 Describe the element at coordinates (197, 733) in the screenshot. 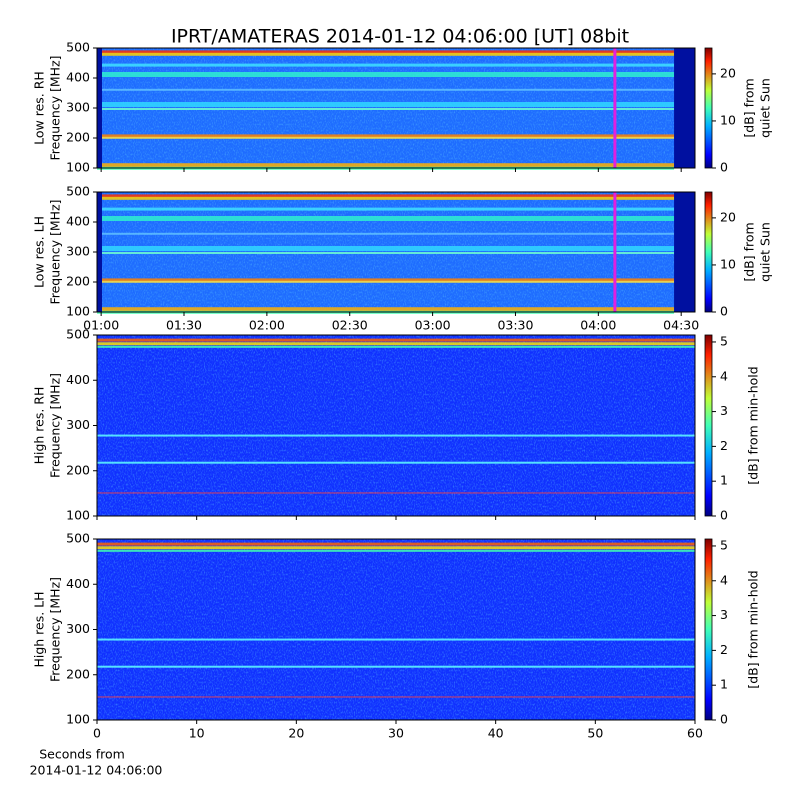

I see `x-tick-label: 10` at that location.